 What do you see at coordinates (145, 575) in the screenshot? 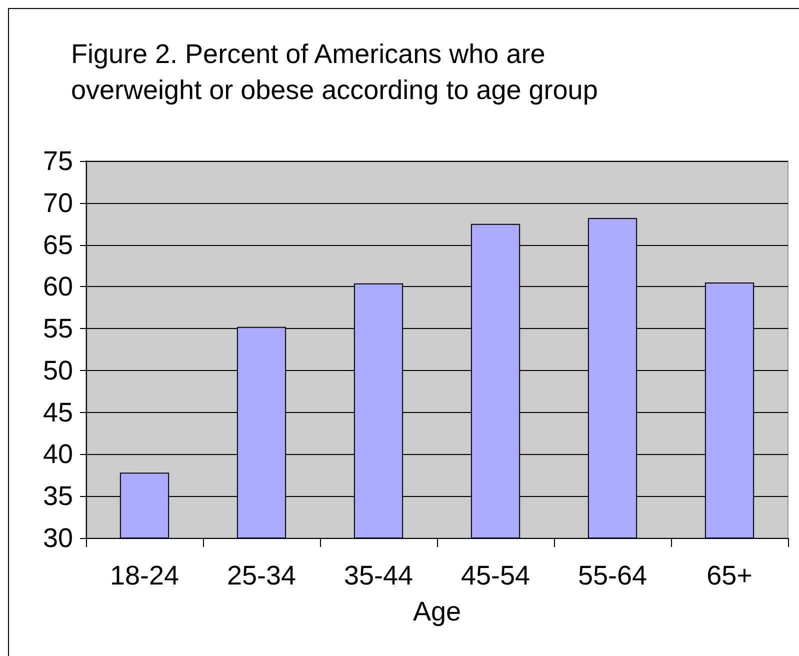
I see `x-tick-label: 18-24` at bounding box center [145, 575].